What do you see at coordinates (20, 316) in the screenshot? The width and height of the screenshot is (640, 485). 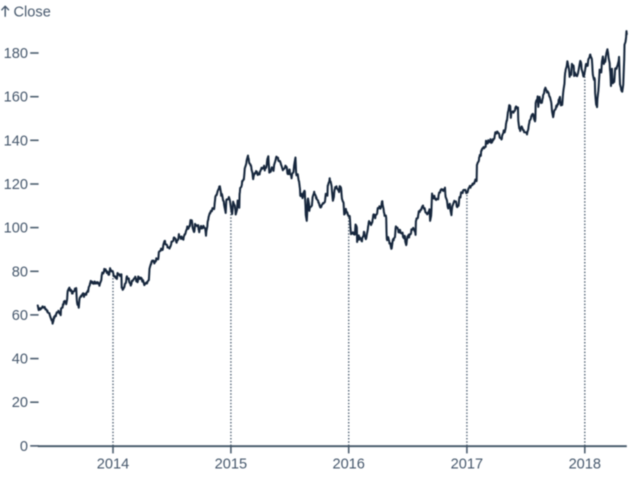 I see `svg-text: 60` at bounding box center [20, 316].